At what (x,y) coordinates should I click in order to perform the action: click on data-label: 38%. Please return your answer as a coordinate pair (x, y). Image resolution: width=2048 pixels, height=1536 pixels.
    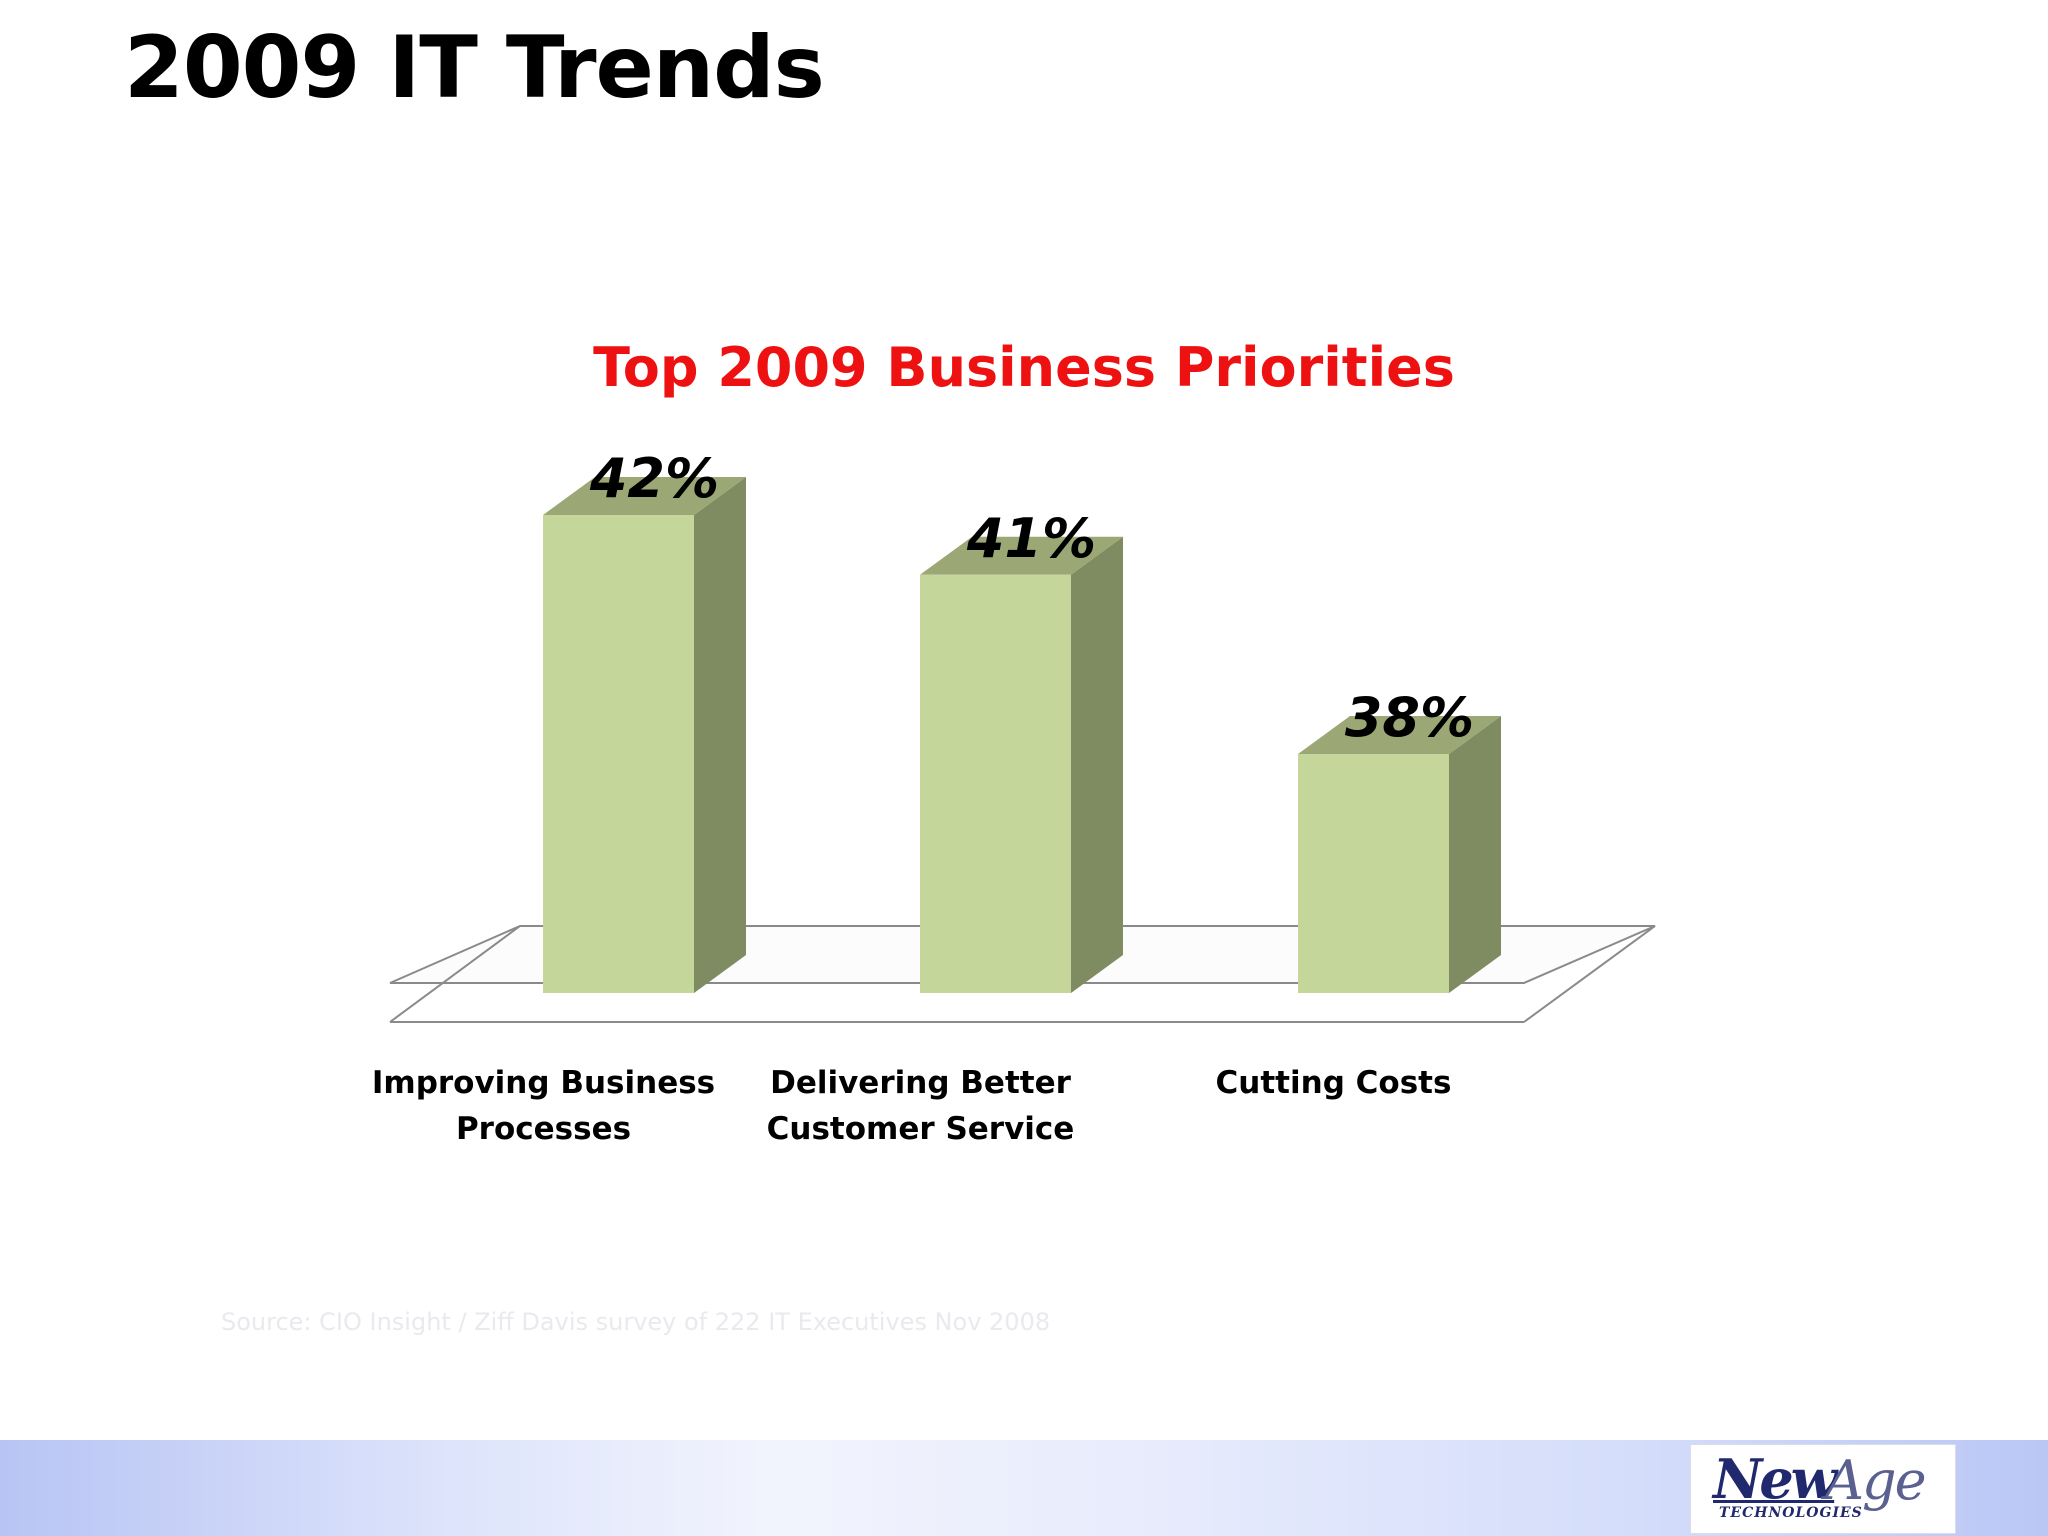
    Looking at the image, I should click on (1409, 717).